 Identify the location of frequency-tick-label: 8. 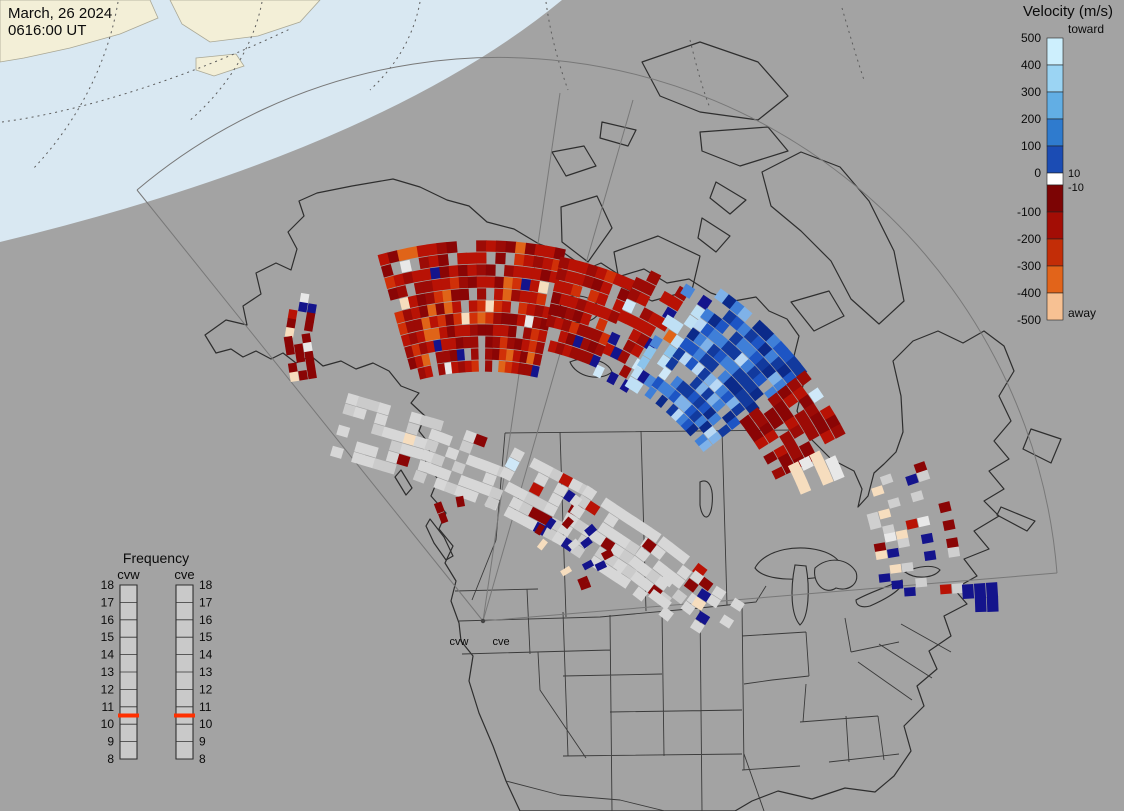
(110, 759).